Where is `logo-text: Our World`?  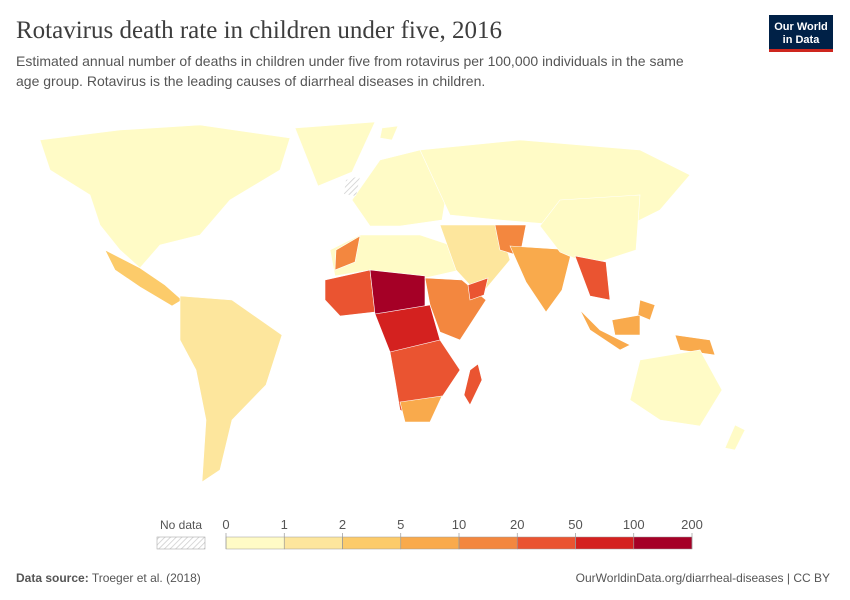 logo-text: Our World is located at coordinates (801, 27).